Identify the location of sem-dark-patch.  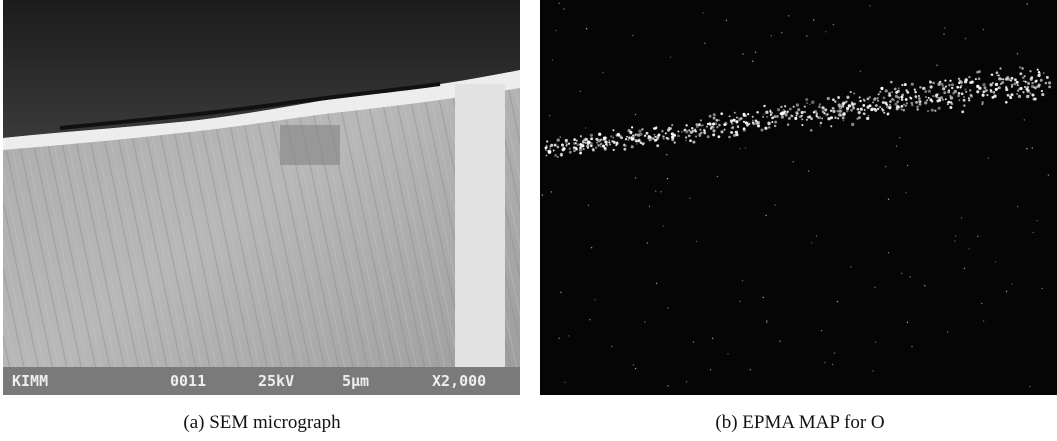
(310, 145).